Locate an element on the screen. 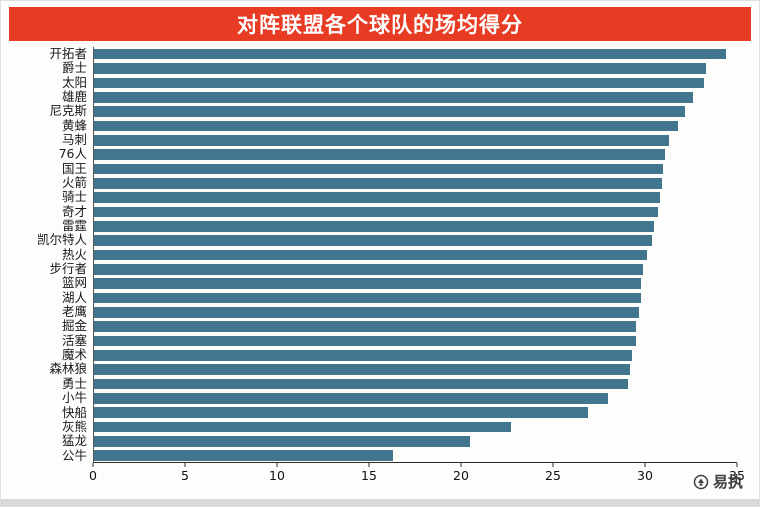  bottom-strip is located at coordinates (380, 502).